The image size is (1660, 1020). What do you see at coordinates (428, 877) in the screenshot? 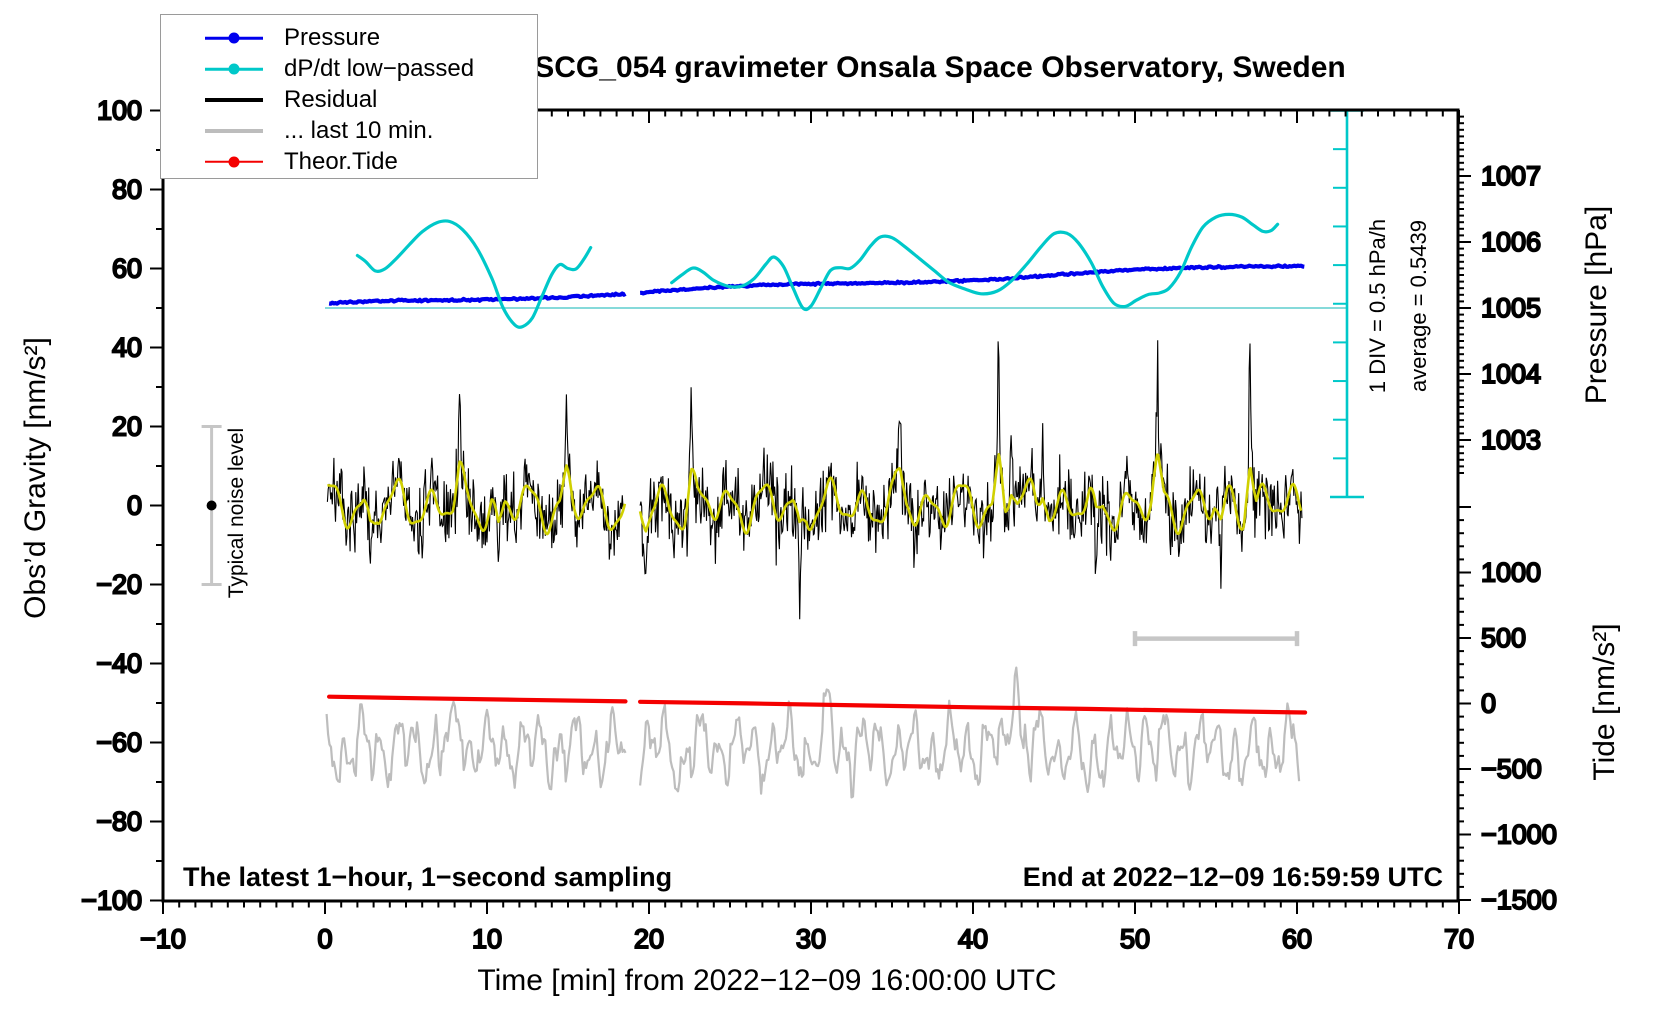
I see `sampling-note: The latest 1−hour, 1−second sampling` at bounding box center [428, 877].